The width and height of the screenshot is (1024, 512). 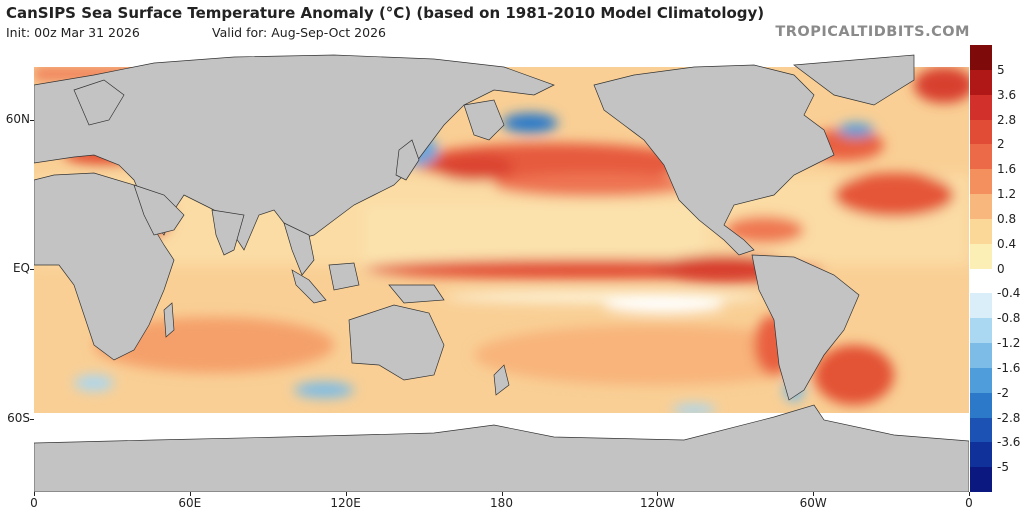 I want to click on landmass-indochina, so click(x=299, y=249).